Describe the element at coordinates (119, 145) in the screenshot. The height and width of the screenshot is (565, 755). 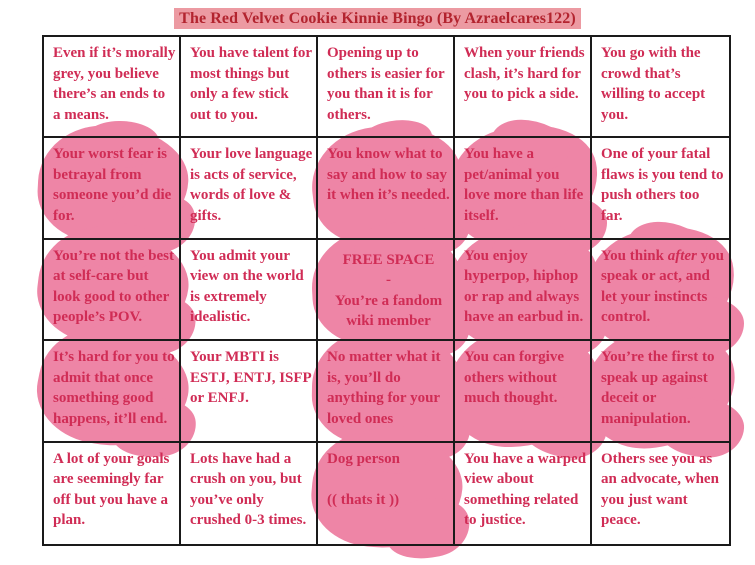
I see `marker-blob` at that location.